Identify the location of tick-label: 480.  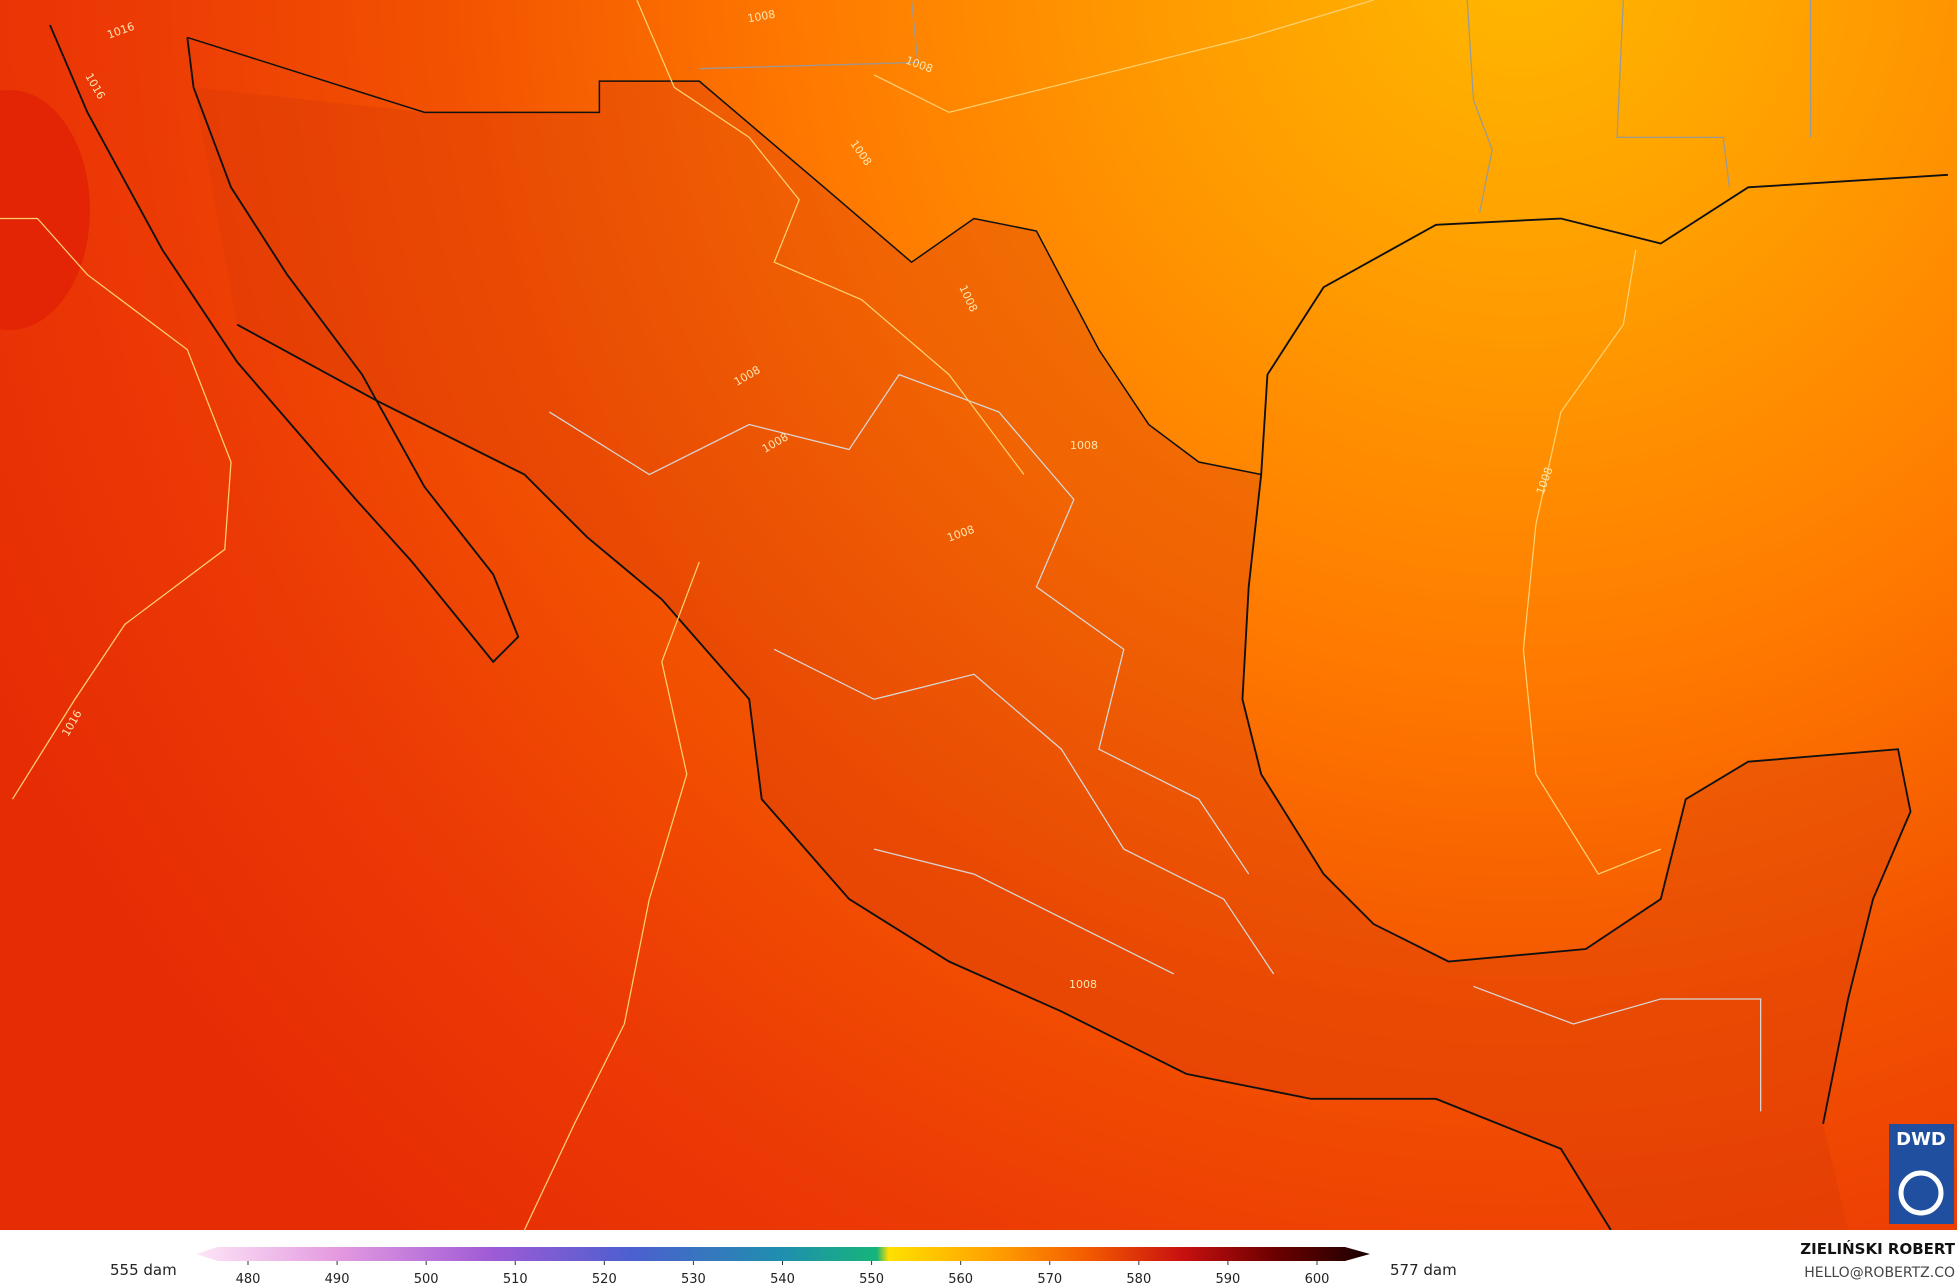
(248, 1279).